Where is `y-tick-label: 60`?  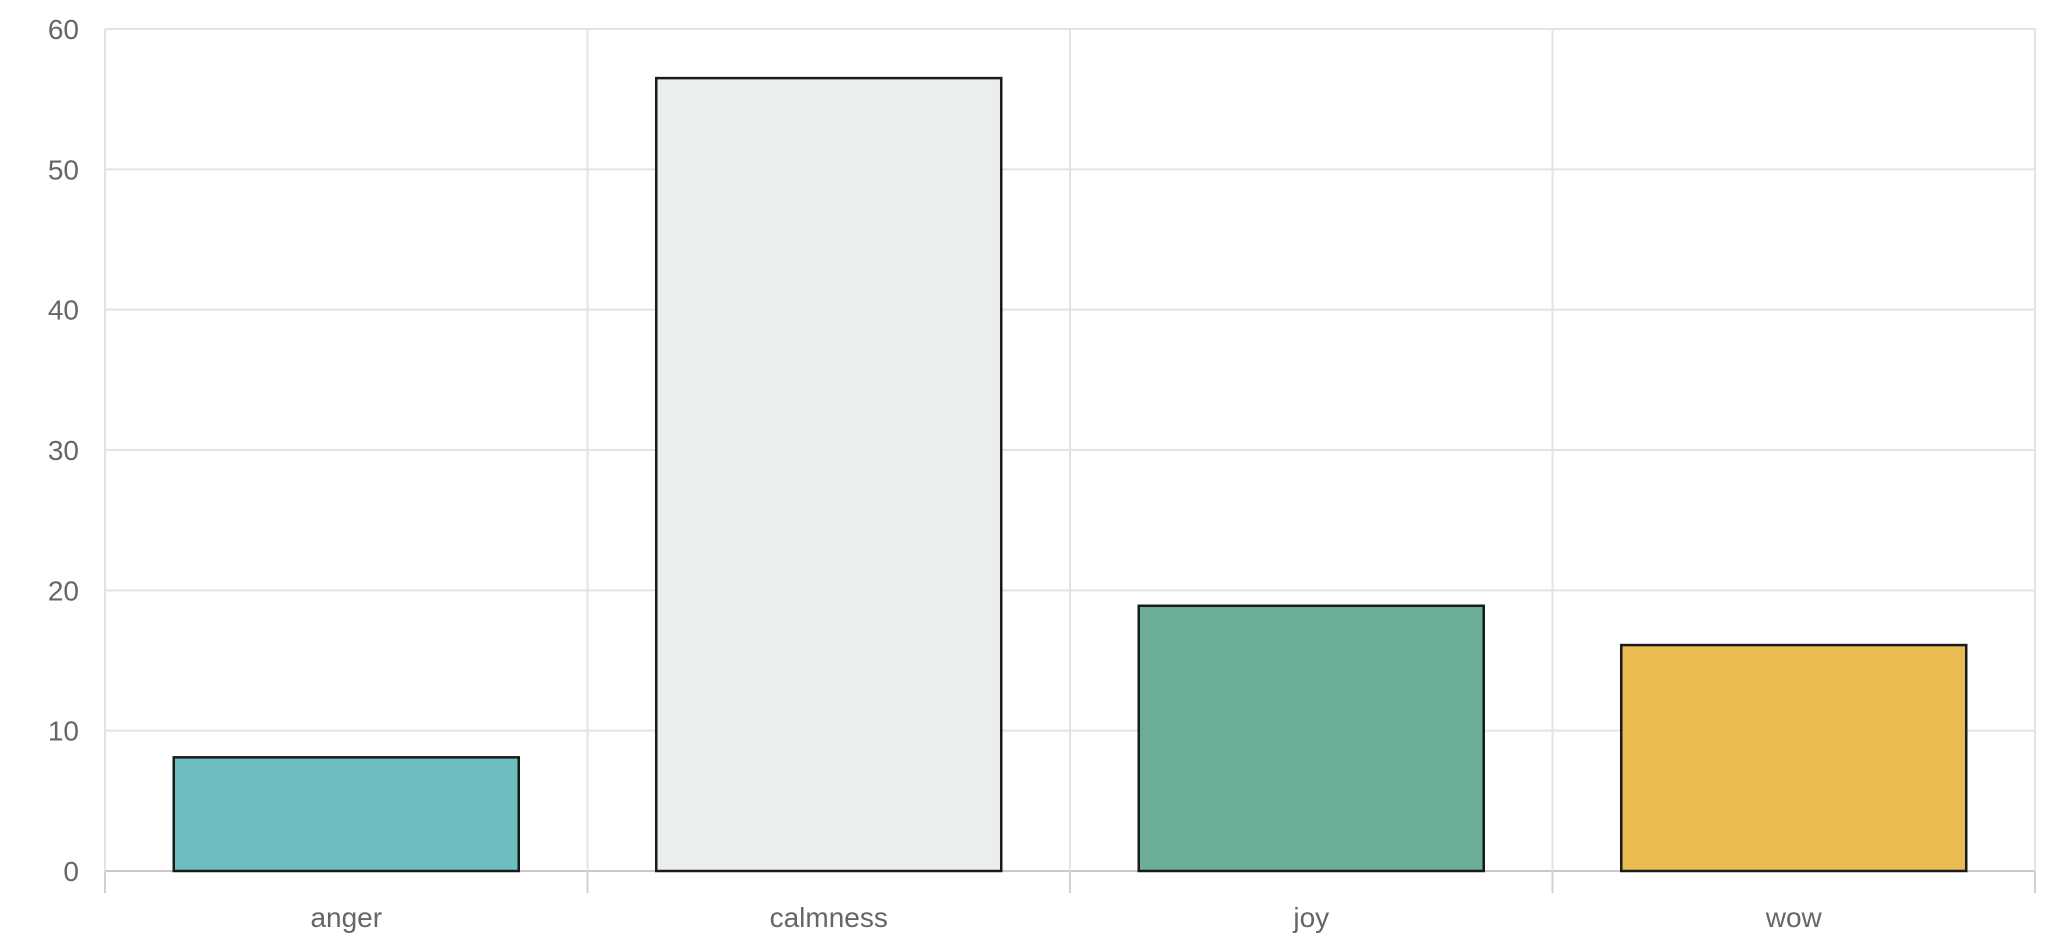 y-tick-label: 60 is located at coordinates (63, 29).